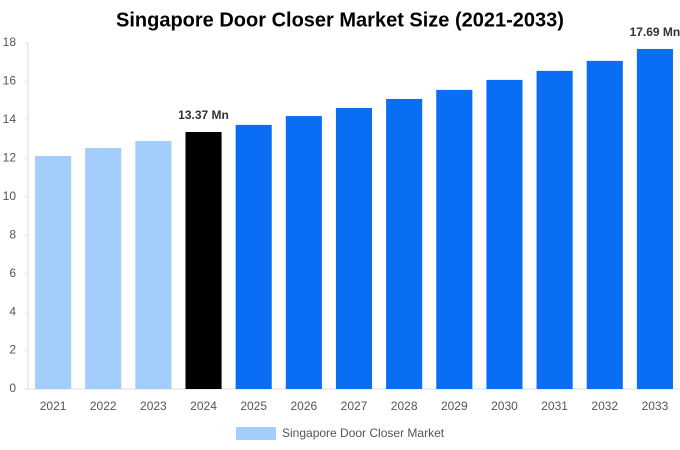 This screenshot has width=680, height=450. Describe the element at coordinates (203, 115) in the screenshot. I see `value-label: 13.37 Mn` at that location.